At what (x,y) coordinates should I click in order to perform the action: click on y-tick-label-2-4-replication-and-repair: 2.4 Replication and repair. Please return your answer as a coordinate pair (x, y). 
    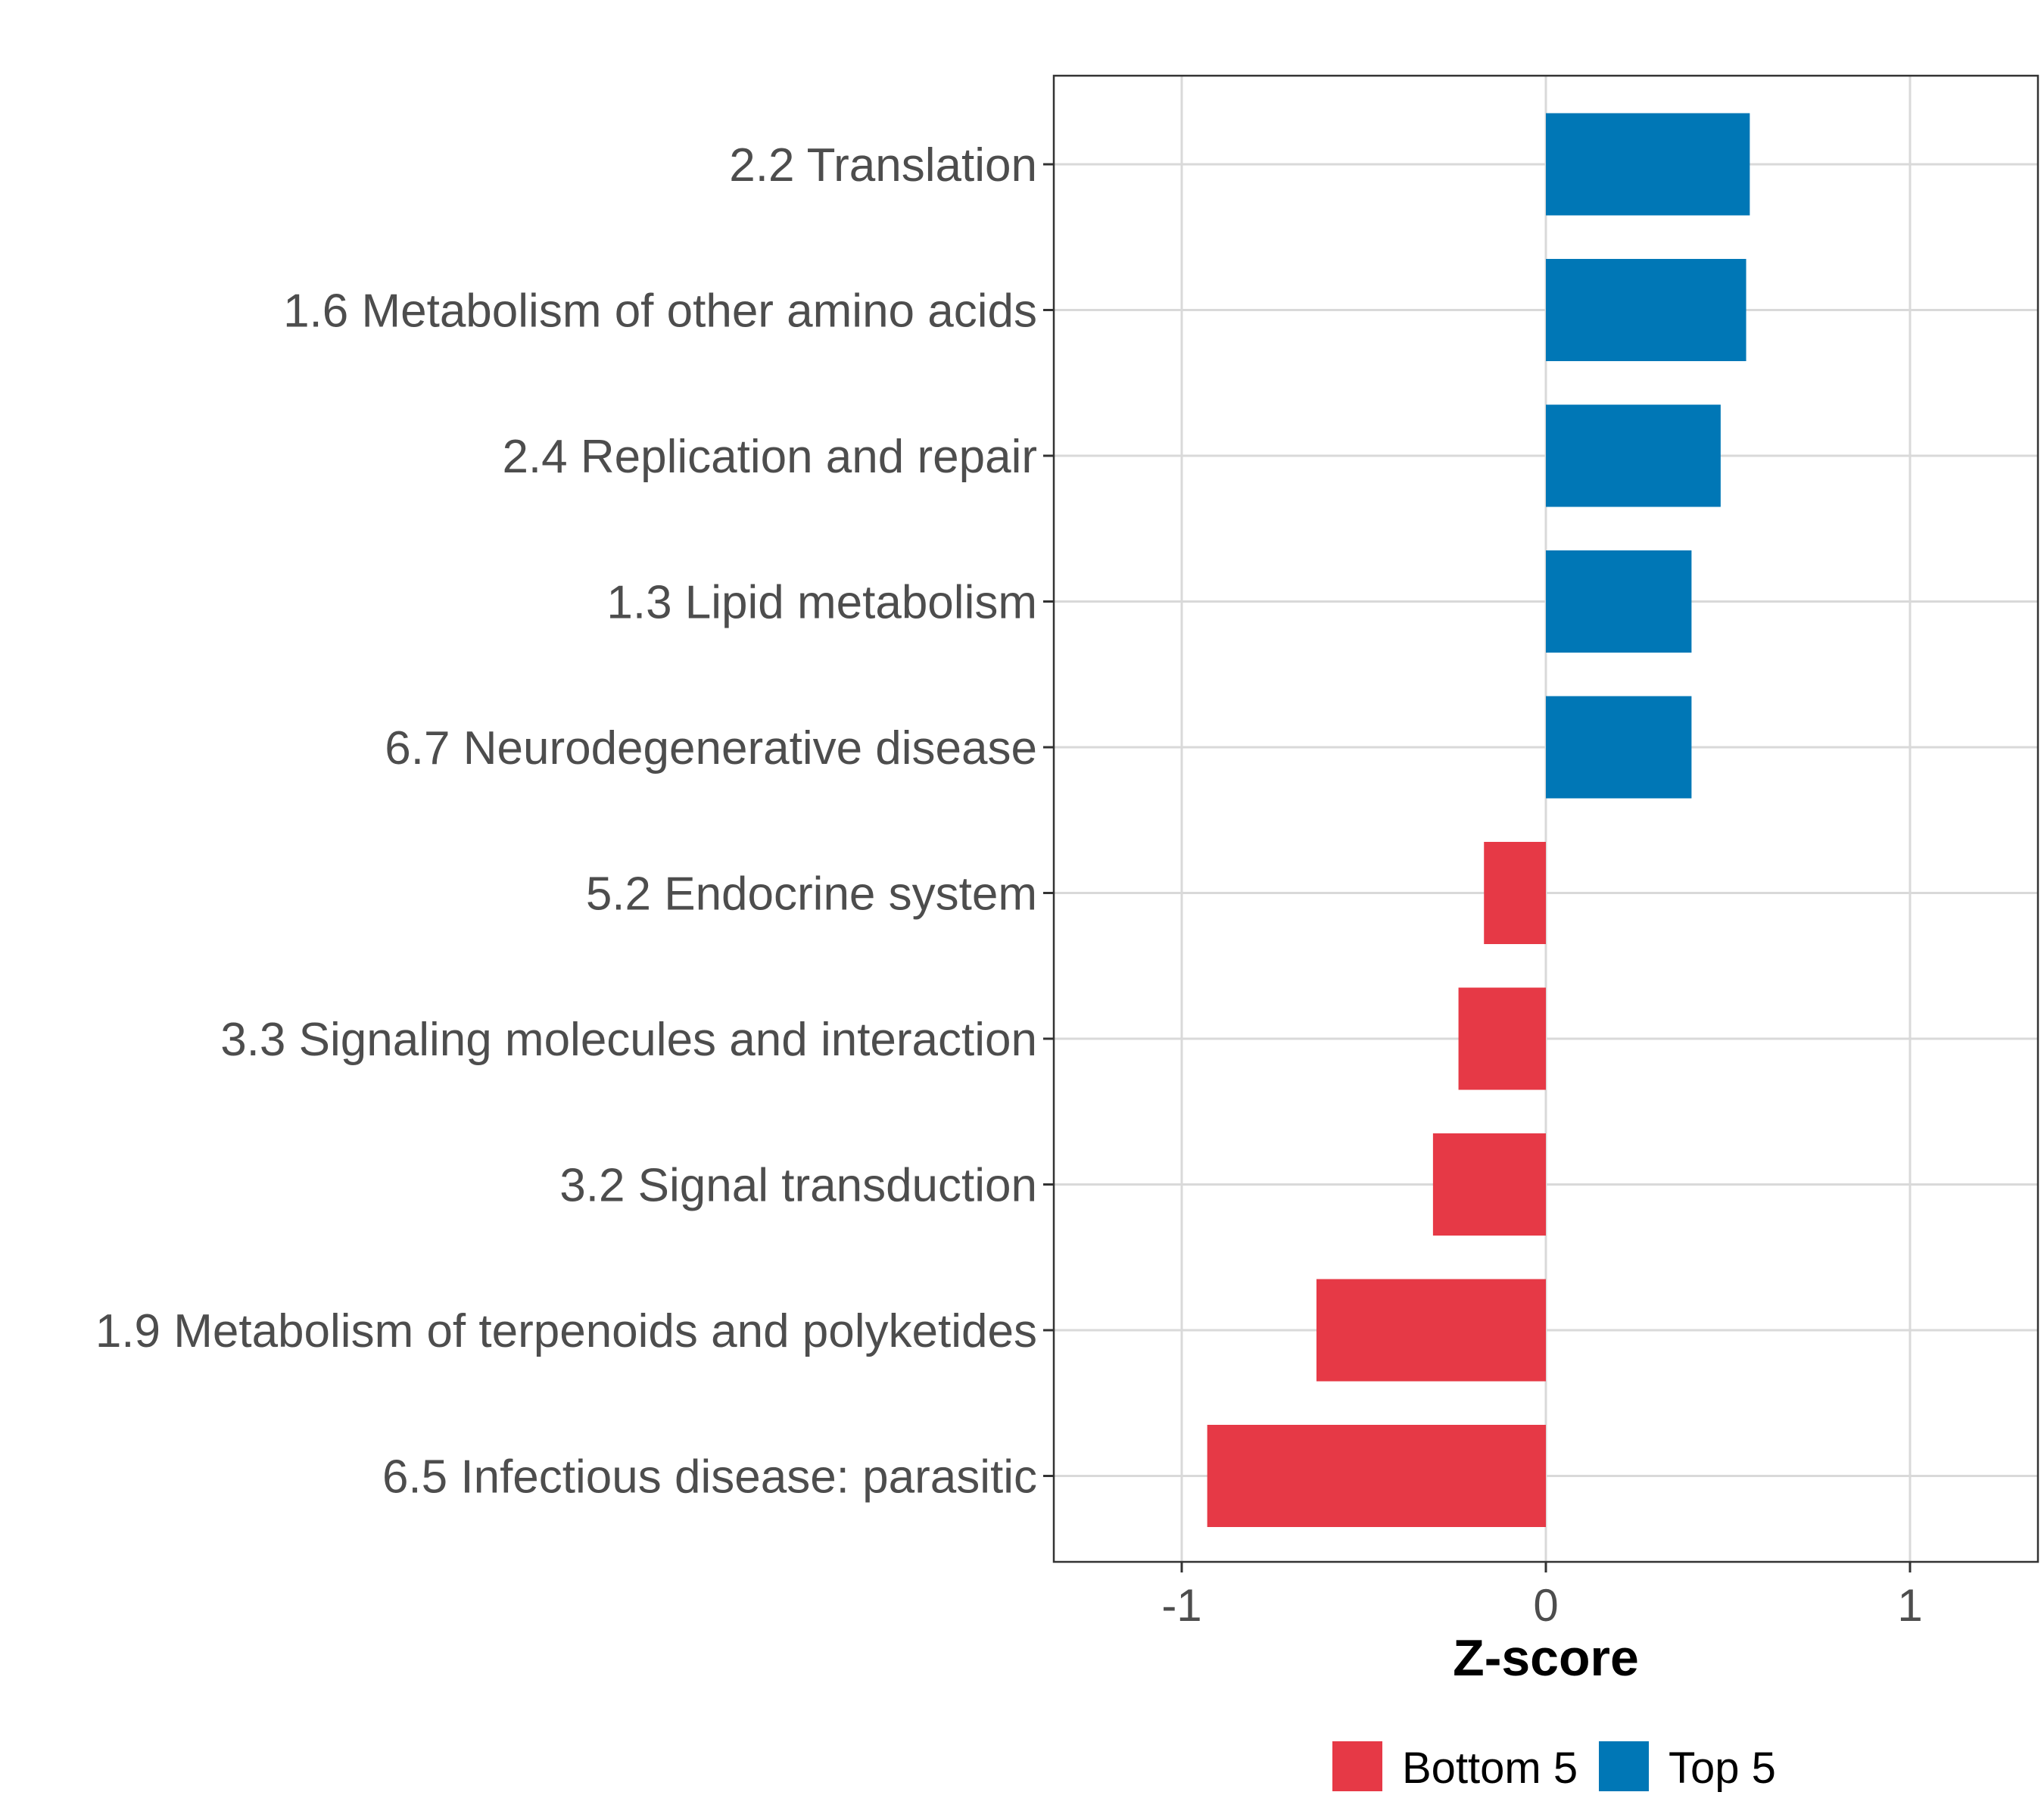
    Looking at the image, I should click on (769, 457).